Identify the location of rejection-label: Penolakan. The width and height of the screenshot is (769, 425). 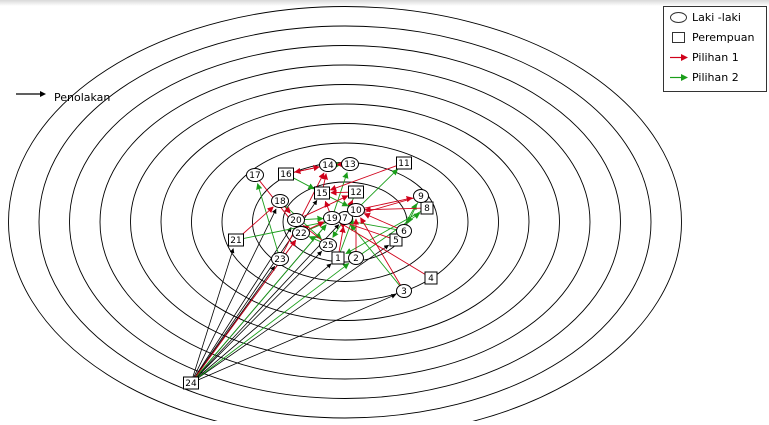
(82, 97).